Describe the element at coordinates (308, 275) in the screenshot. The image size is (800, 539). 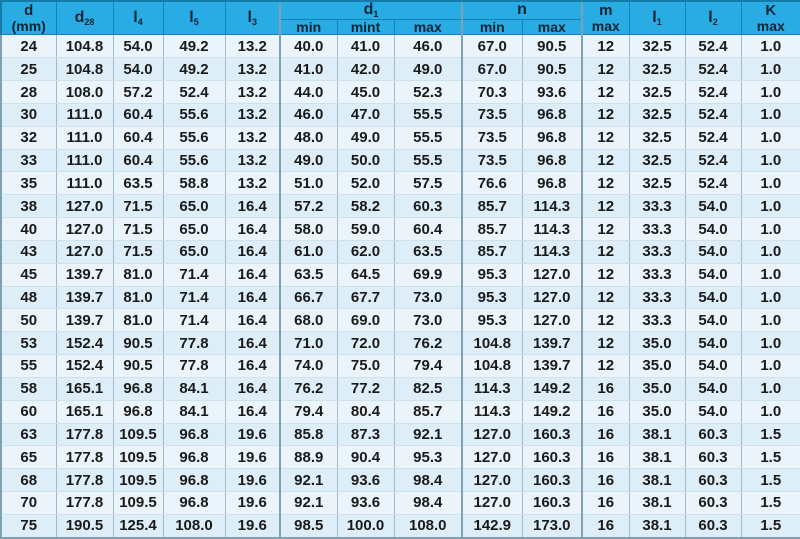
I see `cell-d1-min: 63.5` at that location.